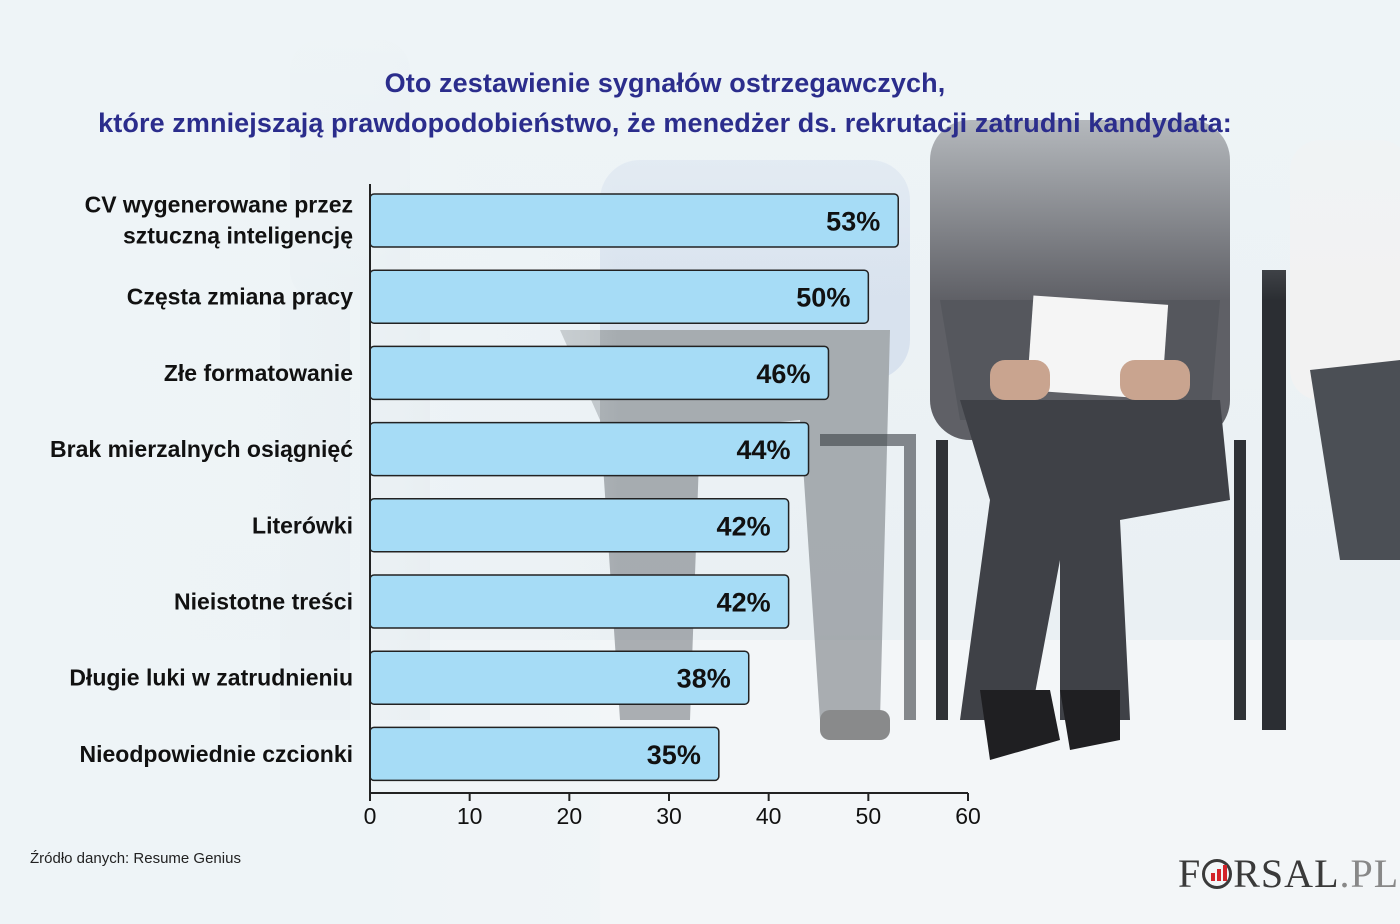 This screenshot has width=1400, height=924. I want to click on logo-letter-f: F, so click(1190, 873).